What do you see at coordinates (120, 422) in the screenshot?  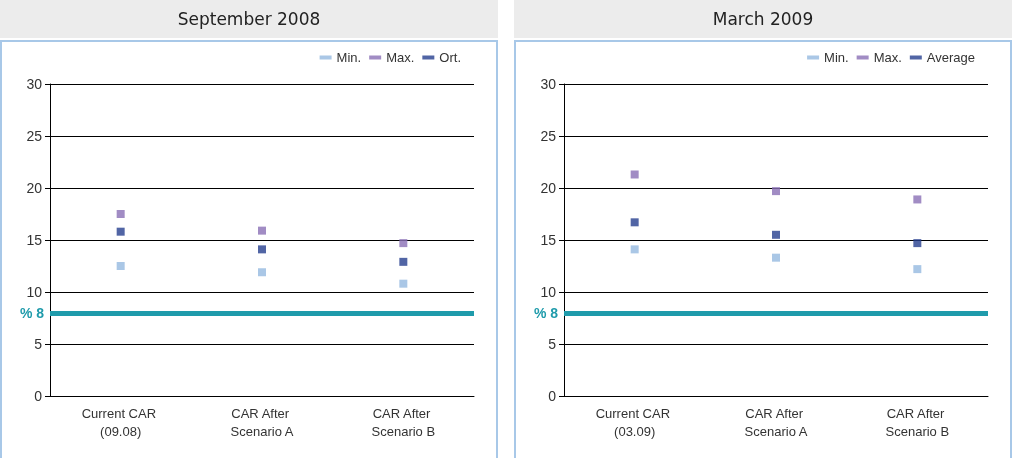 I see `x-tick-label: Current CAR (09.08)` at bounding box center [120, 422].